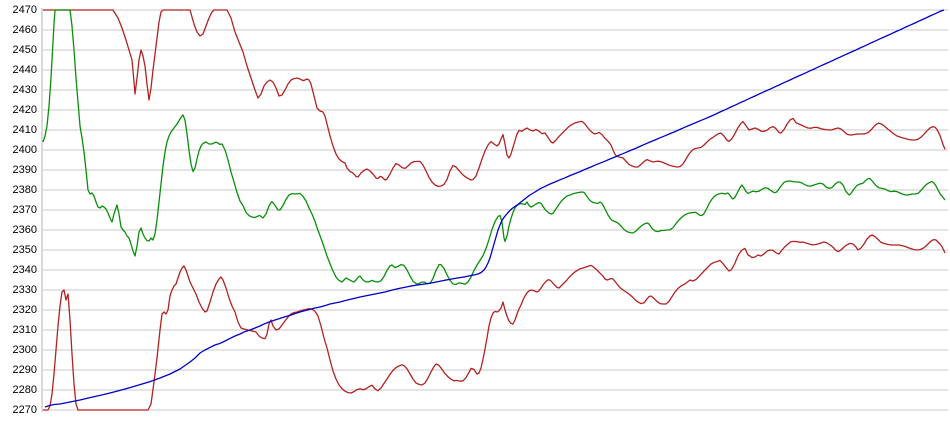 This screenshot has height=435, width=950. What do you see at coordinates (24, 249) in the screenshot?
I see `y-axis-label: 2350` at bounding box center [24, 249].